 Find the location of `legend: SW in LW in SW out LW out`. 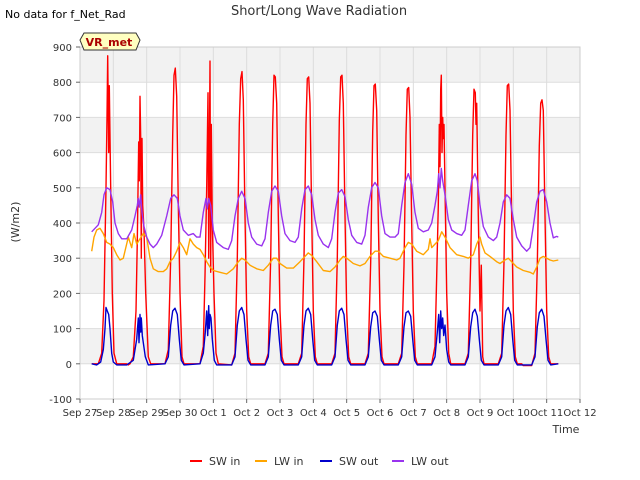

legend: SW in LW in SW out LW out is located at coordinates (319, 461).